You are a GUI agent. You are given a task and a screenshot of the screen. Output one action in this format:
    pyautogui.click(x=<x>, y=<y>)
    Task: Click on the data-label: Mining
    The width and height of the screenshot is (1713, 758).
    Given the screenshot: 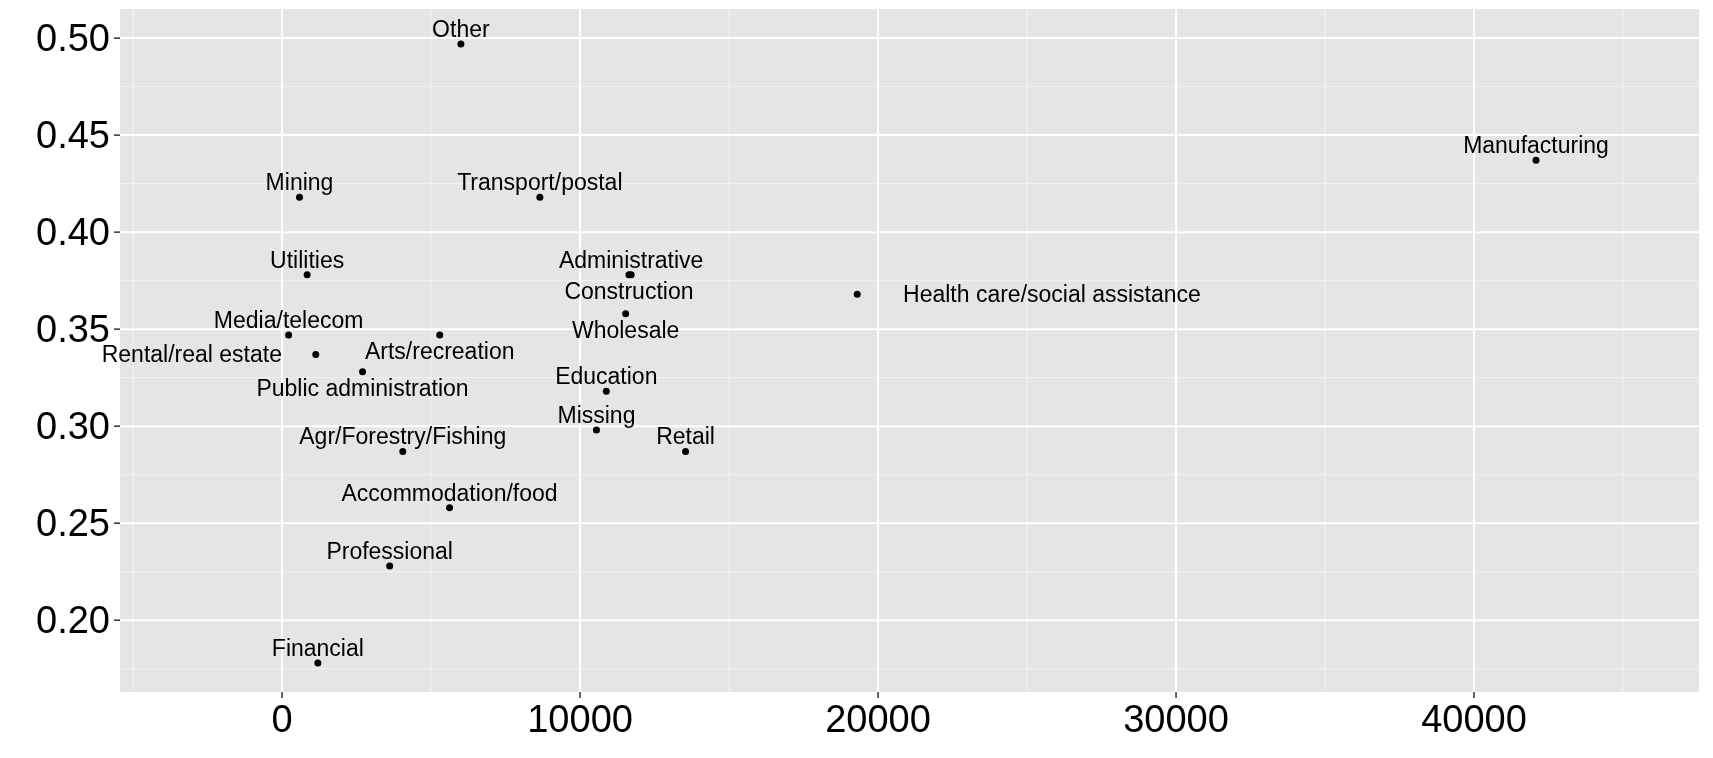 What is the action you would take?
    pyautogui.click(x=299, y=182)
    